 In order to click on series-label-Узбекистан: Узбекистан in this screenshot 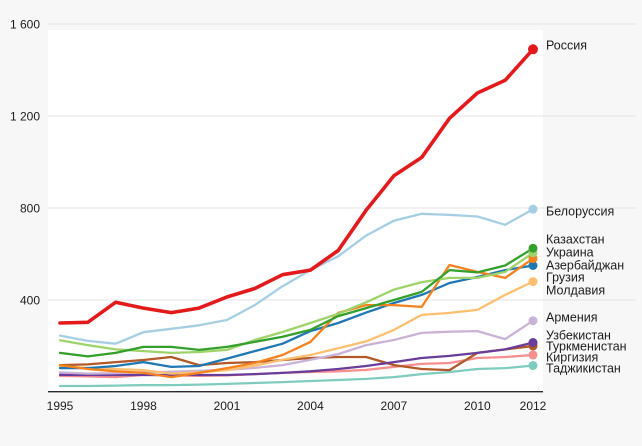, I will do `click(578, 336)`.